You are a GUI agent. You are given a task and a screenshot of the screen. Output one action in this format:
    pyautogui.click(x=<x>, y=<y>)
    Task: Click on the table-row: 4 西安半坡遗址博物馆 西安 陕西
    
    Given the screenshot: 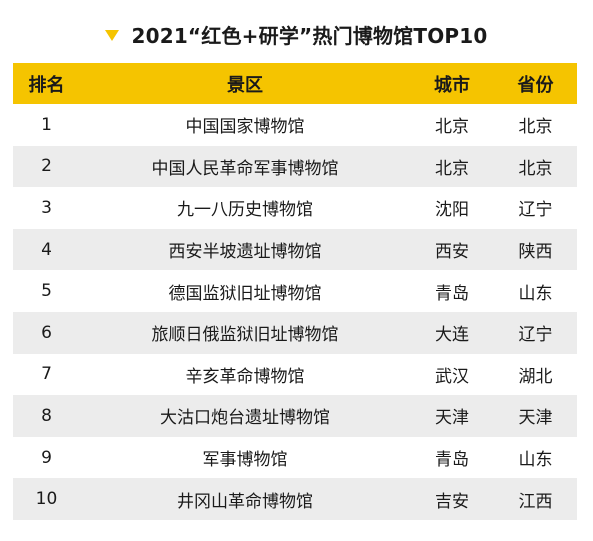 What is the action you would take?
    pyautogui.click(x=295, y=249)
    